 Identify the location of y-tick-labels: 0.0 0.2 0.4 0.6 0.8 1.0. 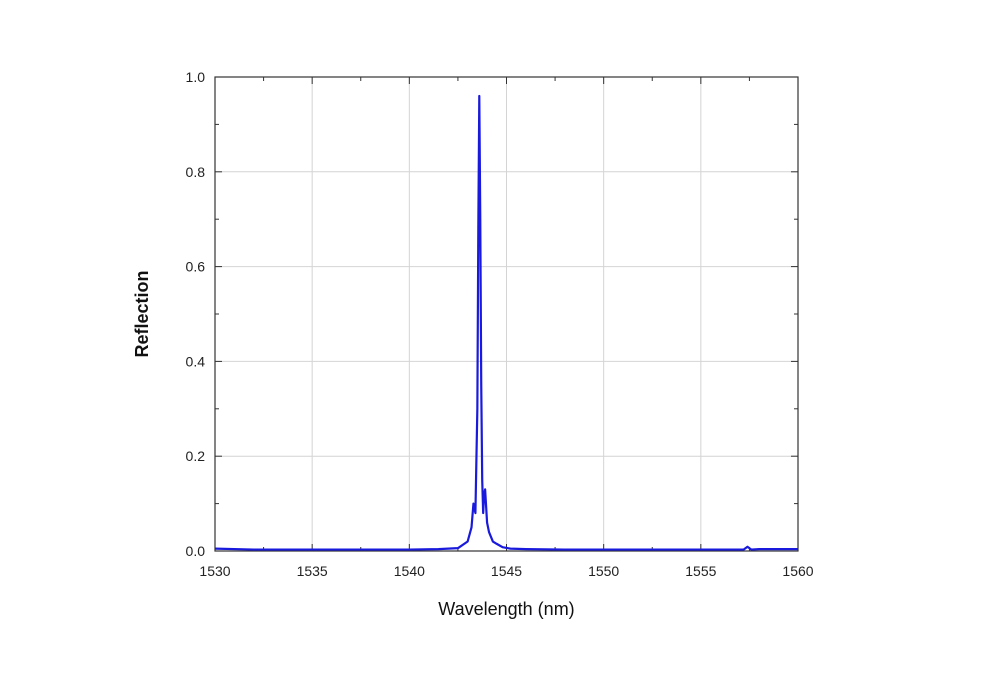
(196, 314).